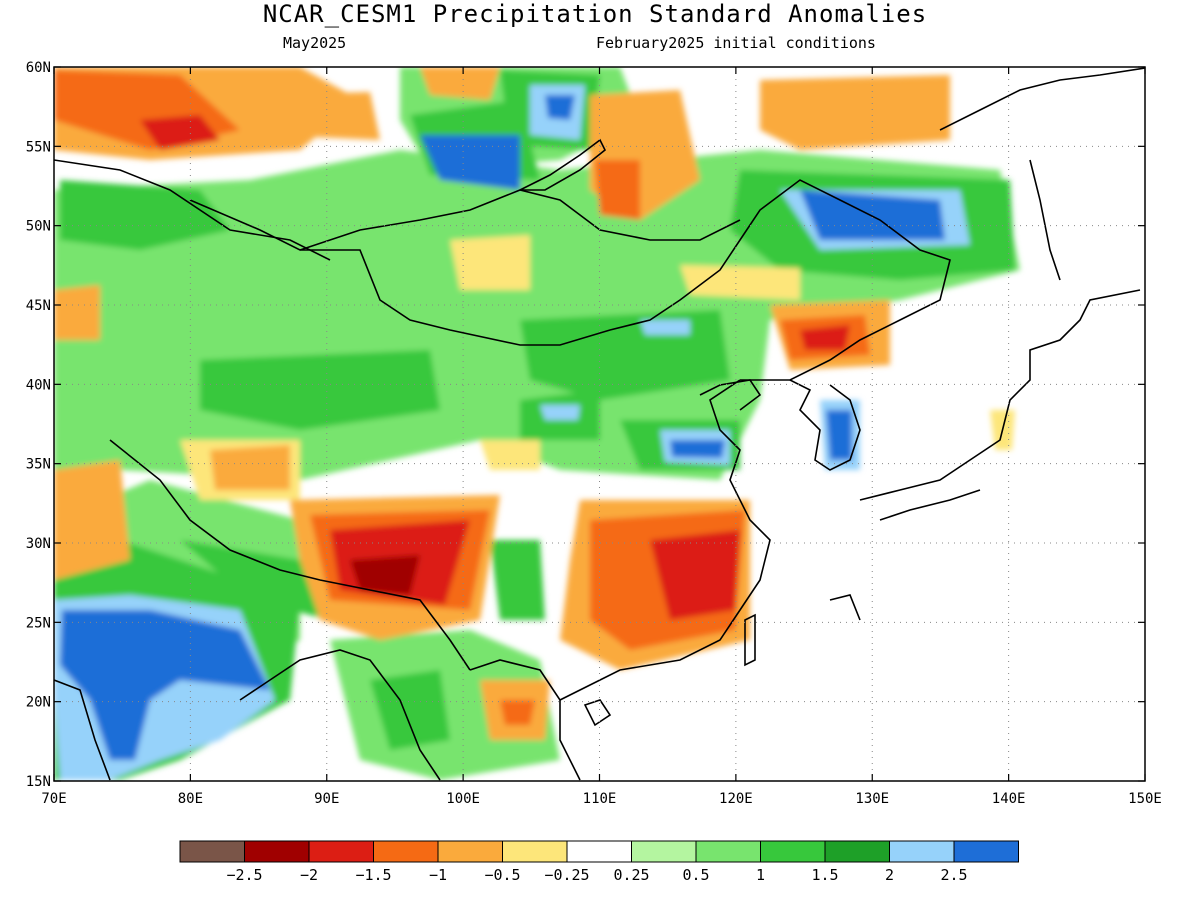 The image size is (1200, 900). Describe the element at coordinates (463, 799) in the screenshot. I see `lon-tick-label: 100E` at that location.